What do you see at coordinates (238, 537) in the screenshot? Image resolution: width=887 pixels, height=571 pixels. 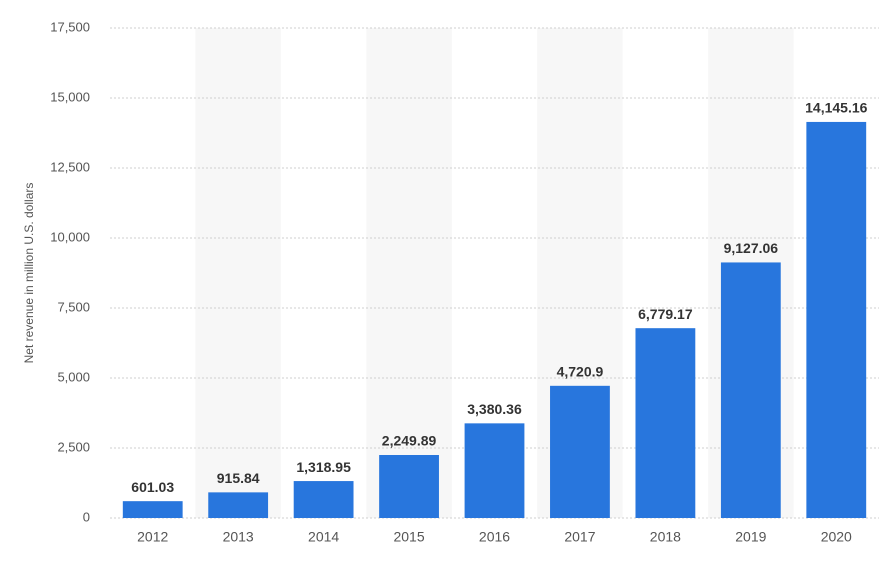 I see `x-tick-label: 2013` at bounding box center [238, 537].